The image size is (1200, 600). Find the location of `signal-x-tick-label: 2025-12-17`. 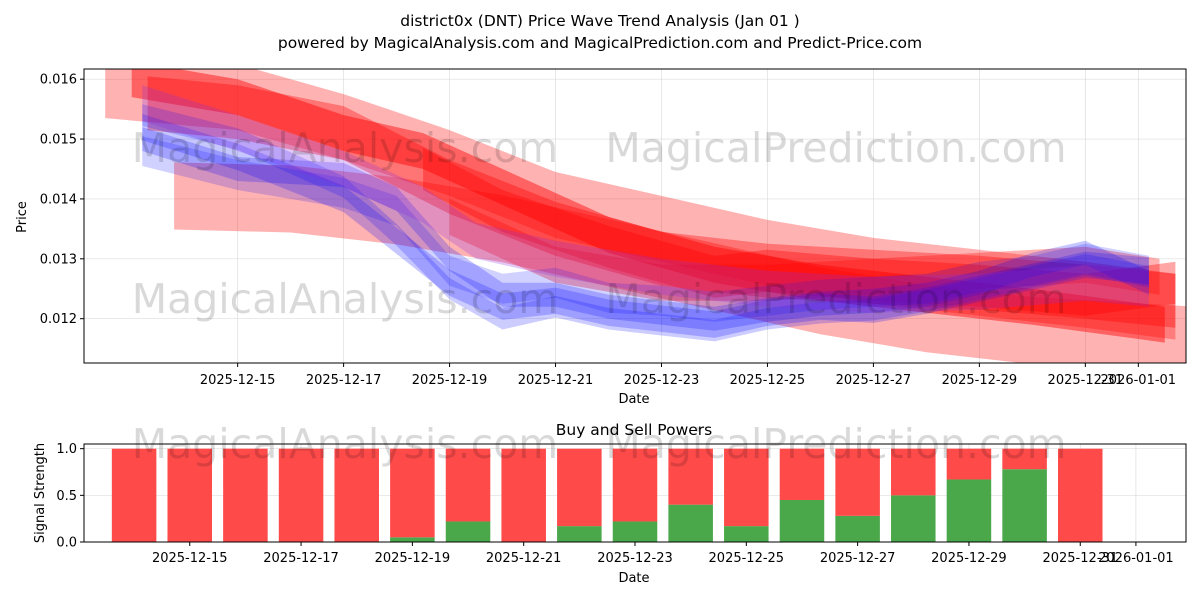

signal-x-tick-label: 2025-12-17 is located at coordinates (301, 558).